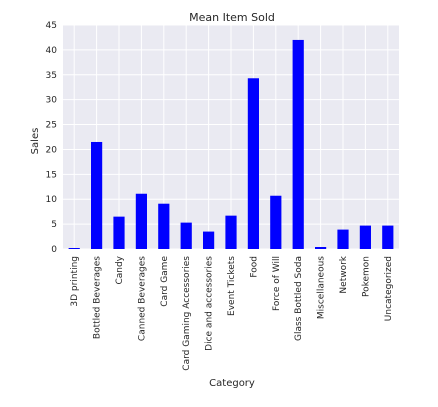 This screenshot has width=438, height=407. What do you see at coordinates (187, 313) in the screenshot?
I see `x-tick-label: Card Gaming Accessories` at bounding box center [187, 313].